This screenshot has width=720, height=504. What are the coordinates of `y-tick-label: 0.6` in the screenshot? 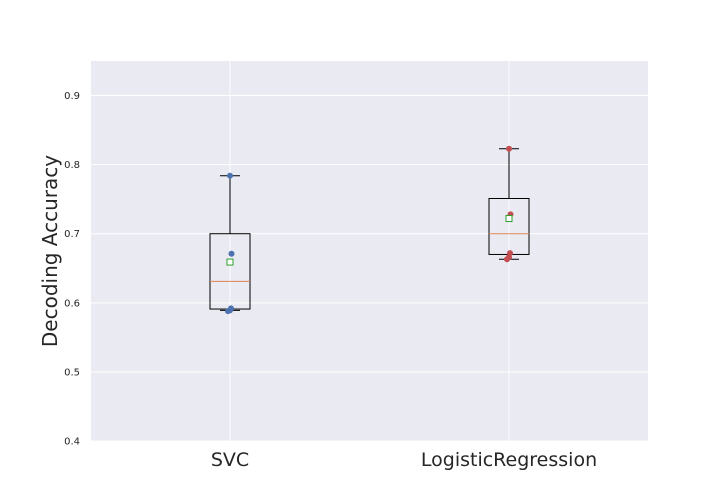 It's located at (72, 303).